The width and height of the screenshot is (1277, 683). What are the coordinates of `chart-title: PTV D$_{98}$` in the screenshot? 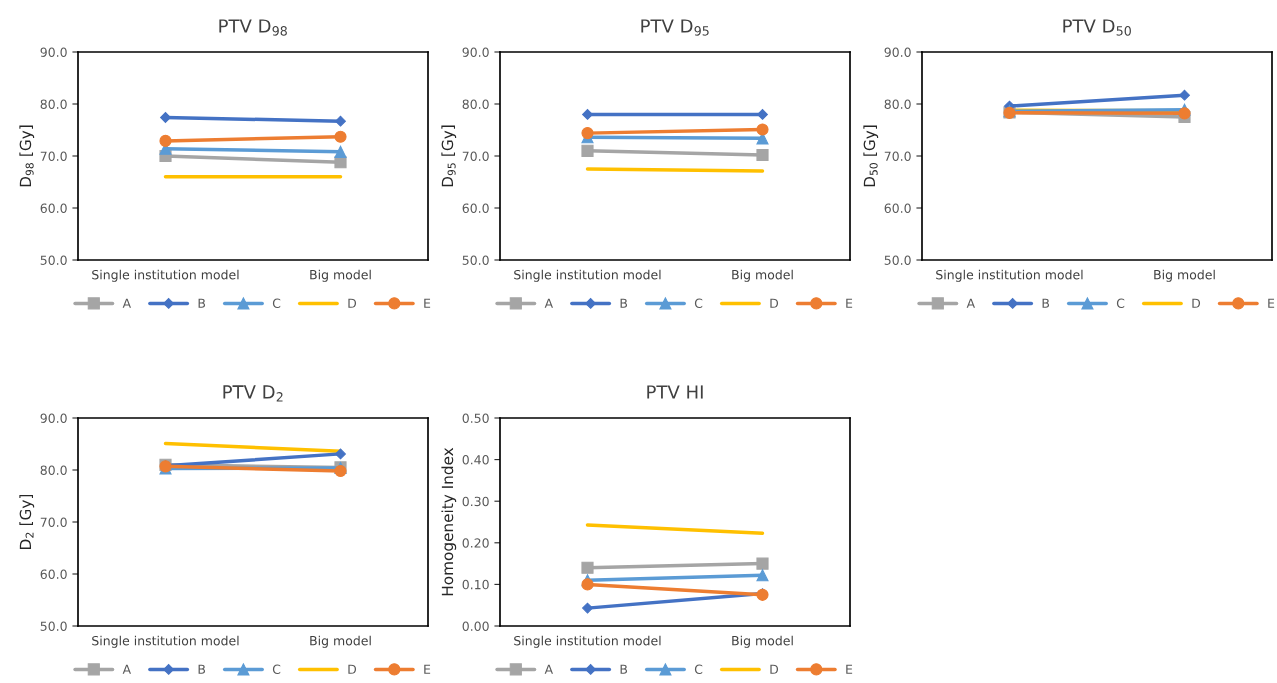 It's located at (253, 27).